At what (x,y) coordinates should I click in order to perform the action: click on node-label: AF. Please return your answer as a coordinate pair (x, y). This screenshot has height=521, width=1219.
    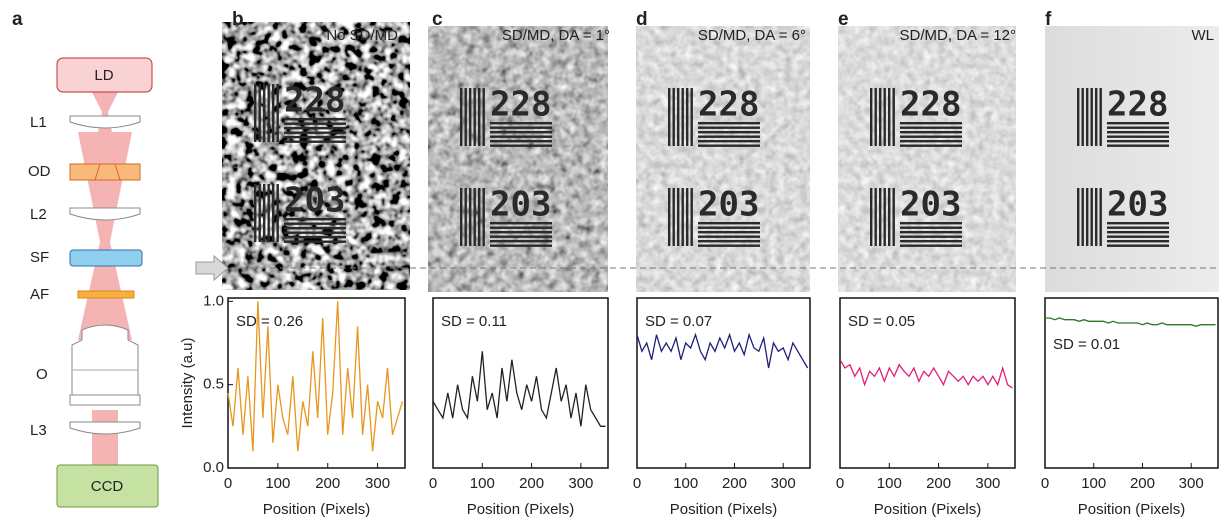
    Looking at the image, I should click on (39, 294).